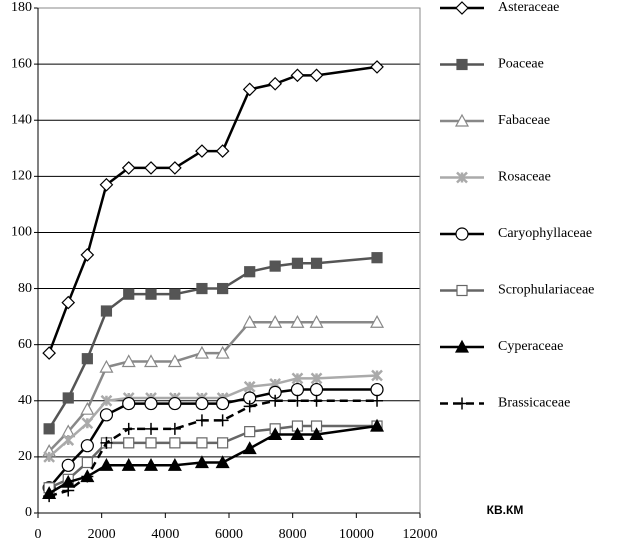 The image size is (620, 548). What do you see at coordinates (521, 64) in the screenshot?
I see `legend-label: Poaceae` at bounding box center [521, 64].